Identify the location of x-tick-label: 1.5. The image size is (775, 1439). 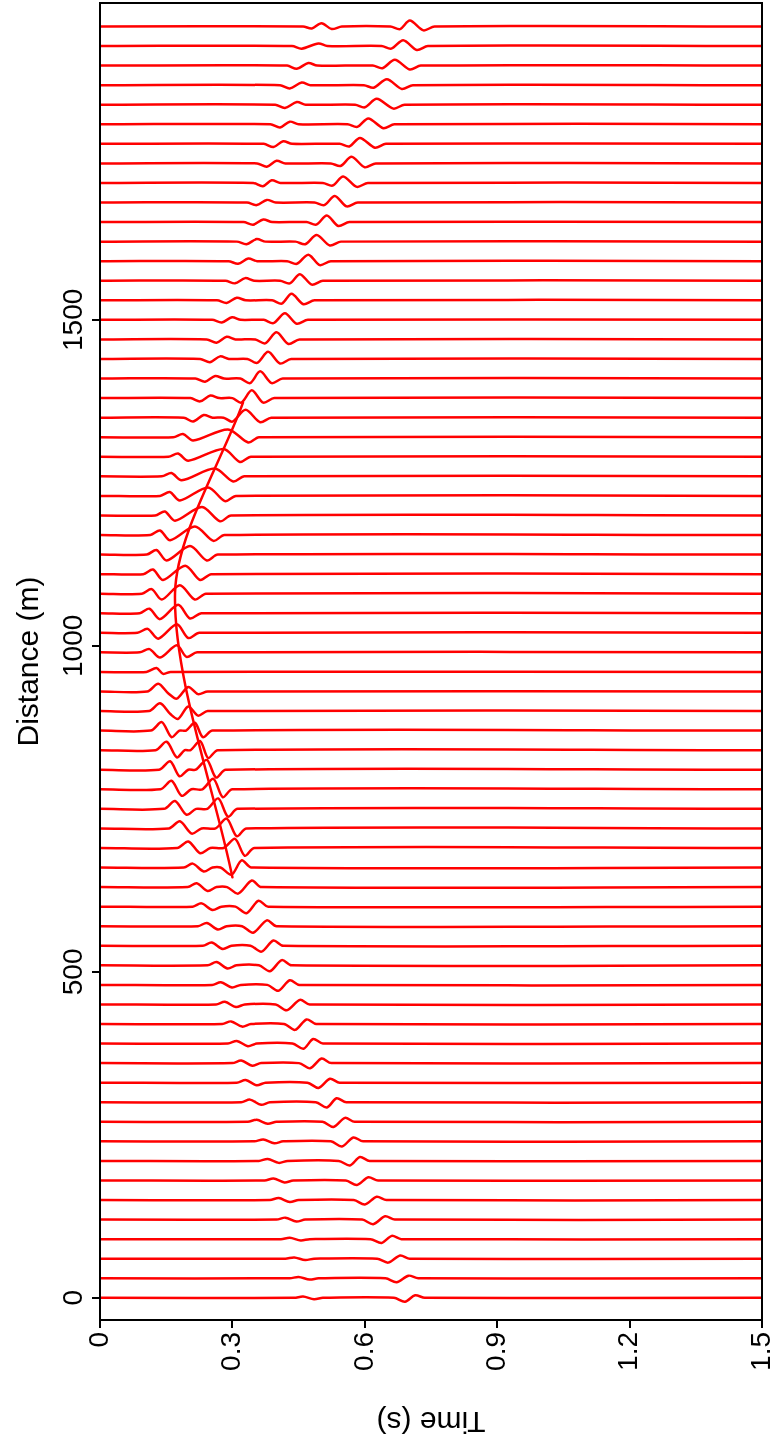
(759, 1351).